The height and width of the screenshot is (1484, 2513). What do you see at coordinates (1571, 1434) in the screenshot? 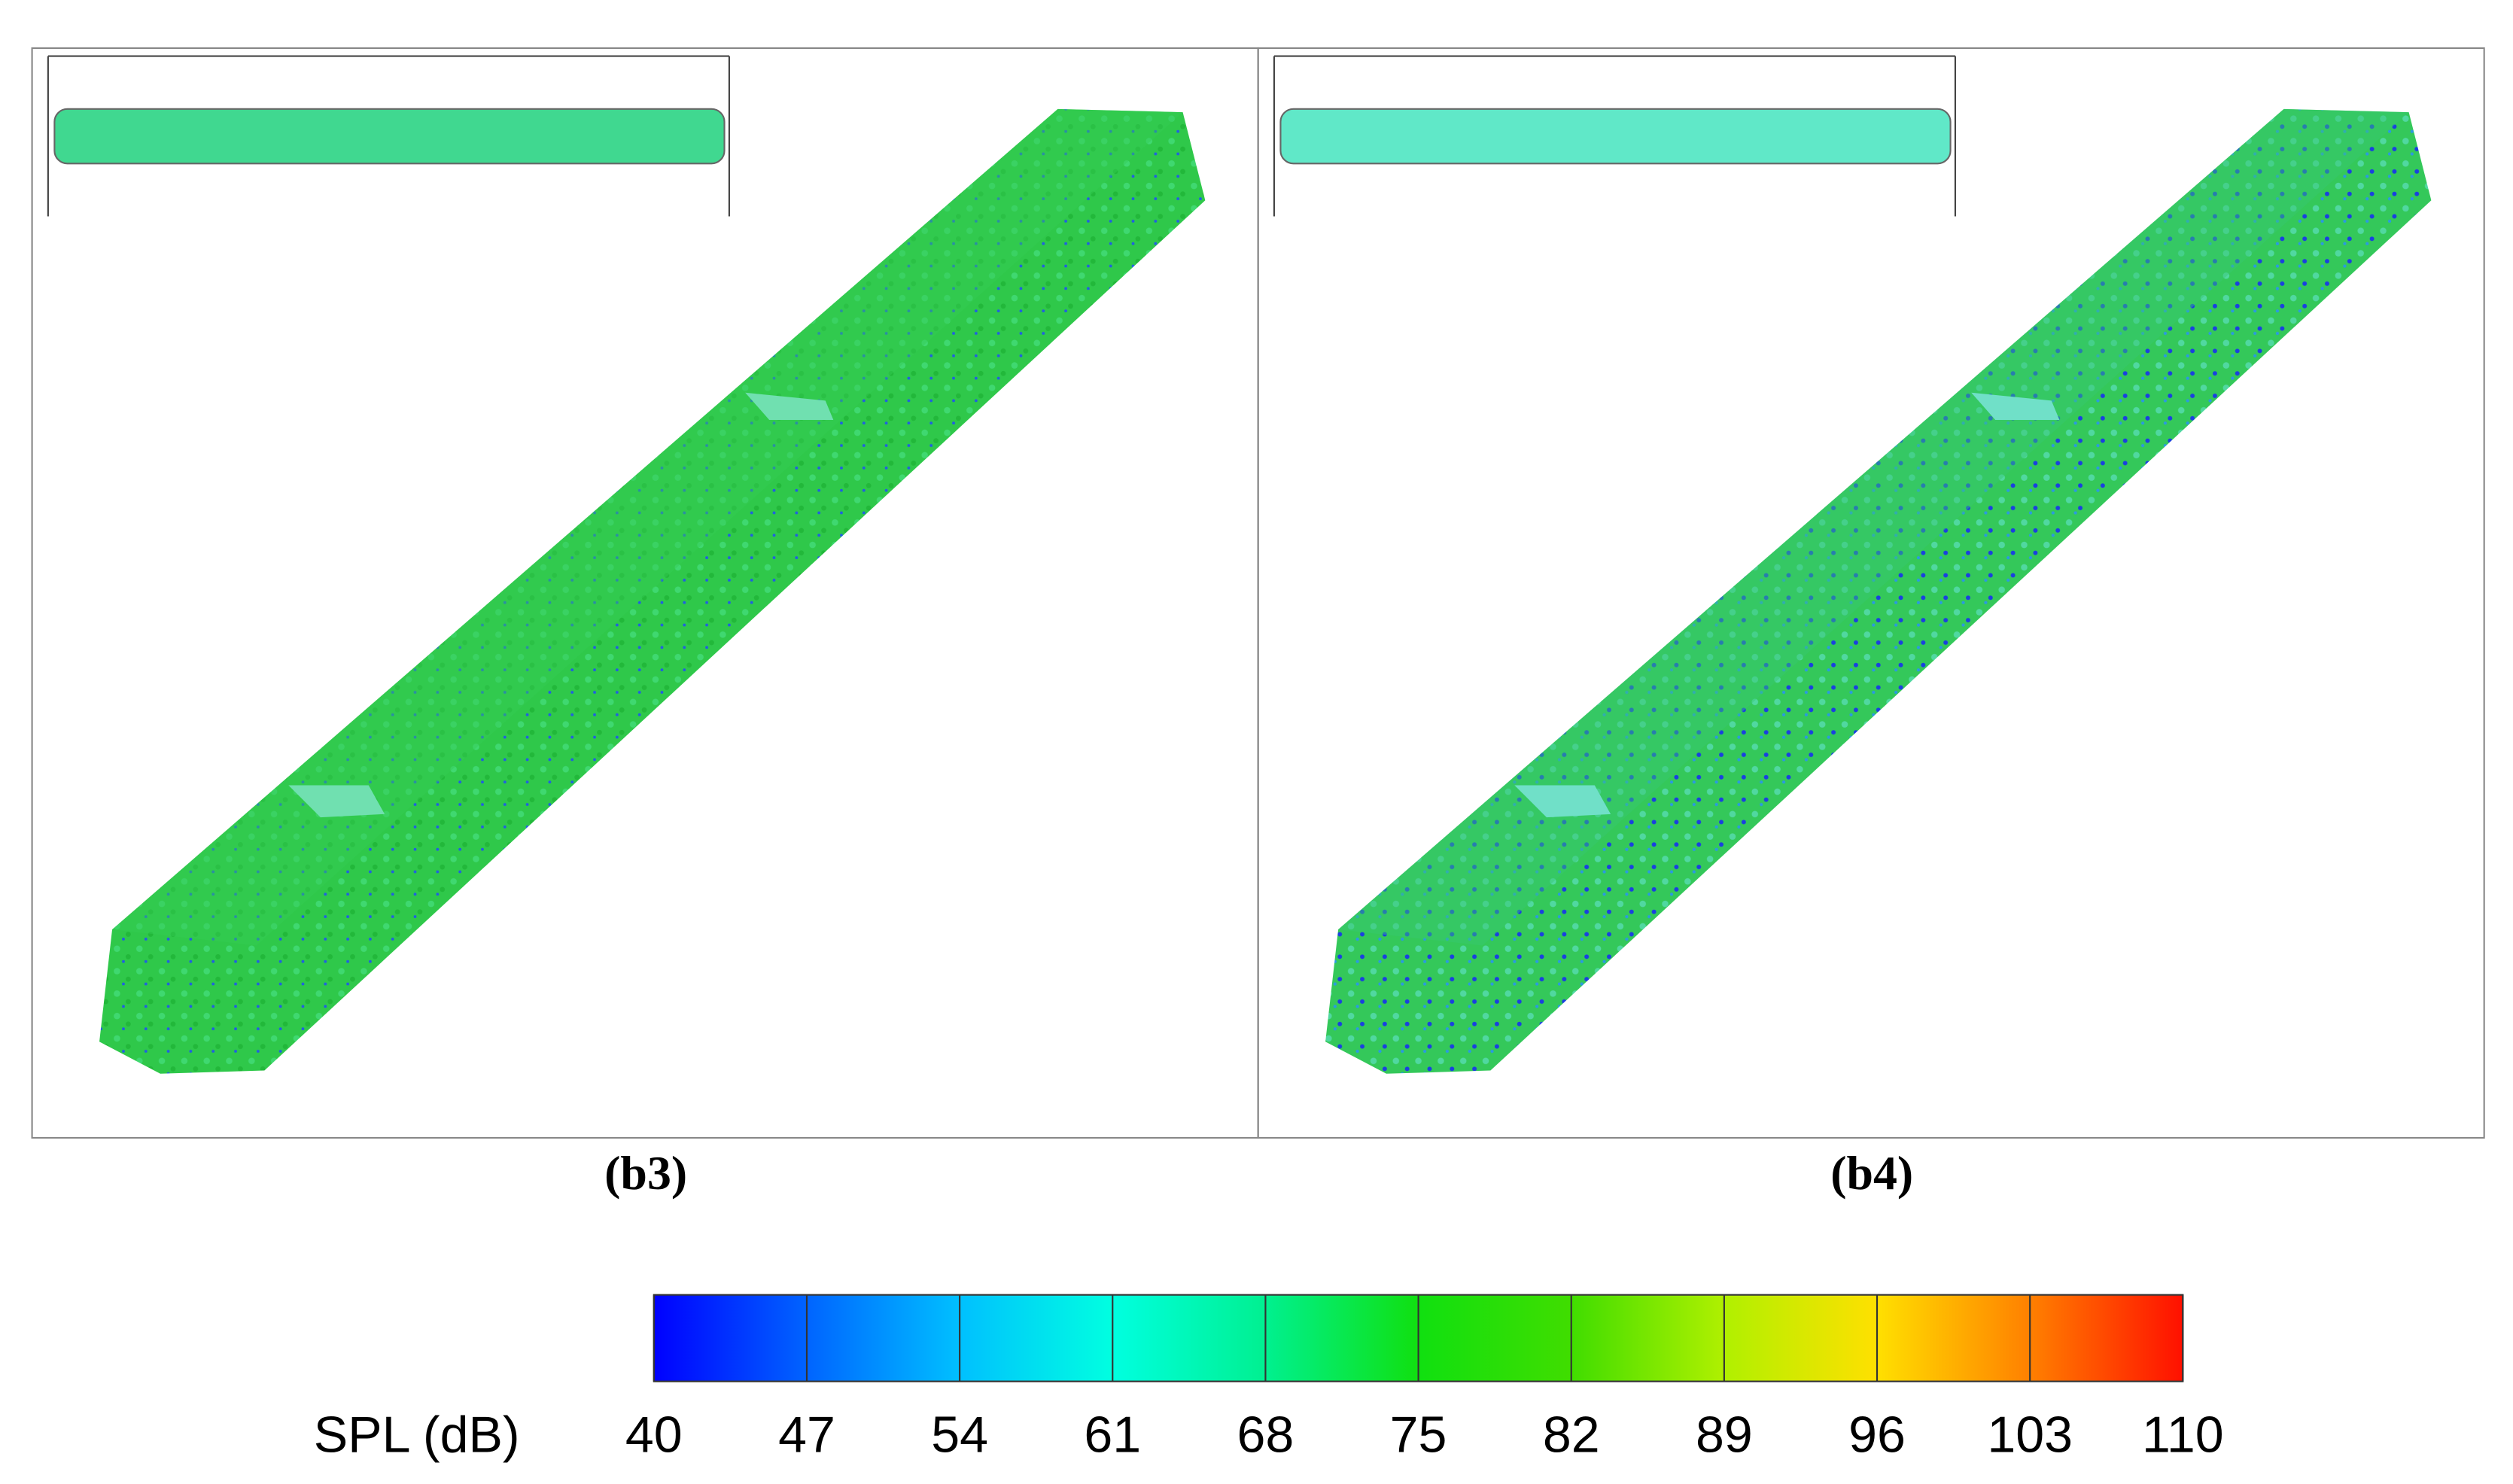
I see `colorbar-tick-label: 82` at bounding box center [1571, 1434].